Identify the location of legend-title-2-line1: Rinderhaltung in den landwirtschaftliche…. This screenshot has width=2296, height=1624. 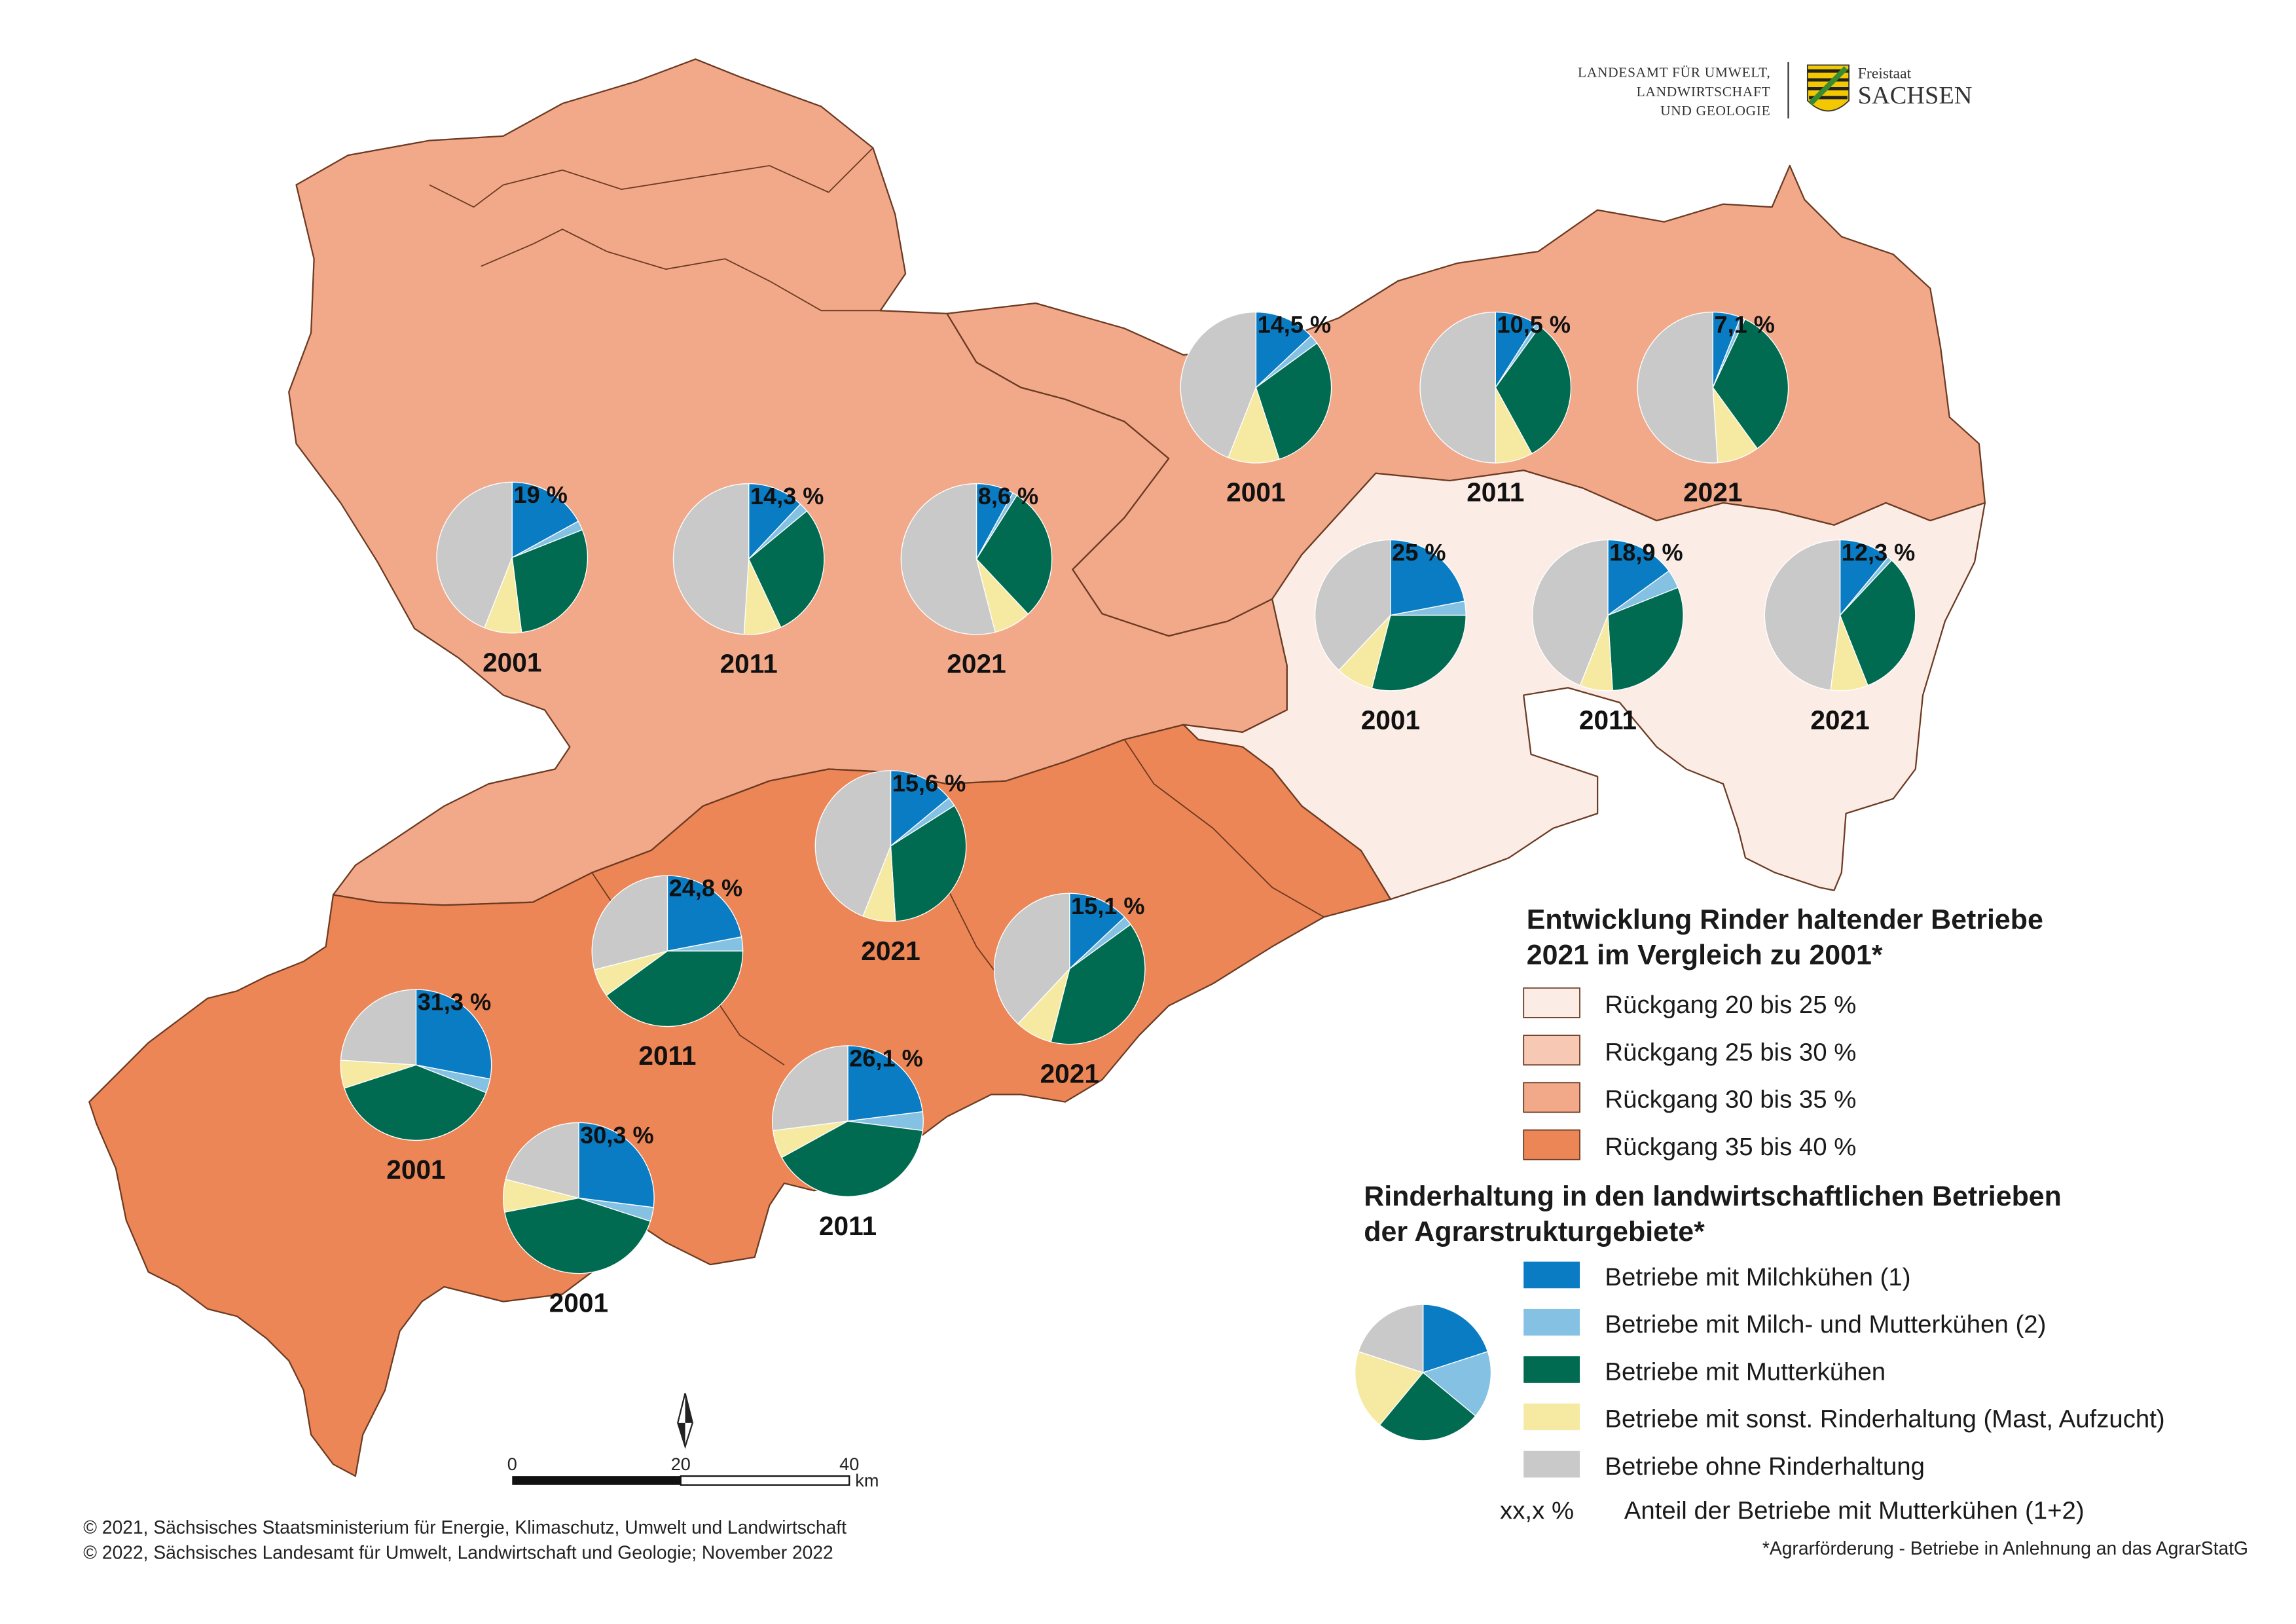
(1713, 1196).